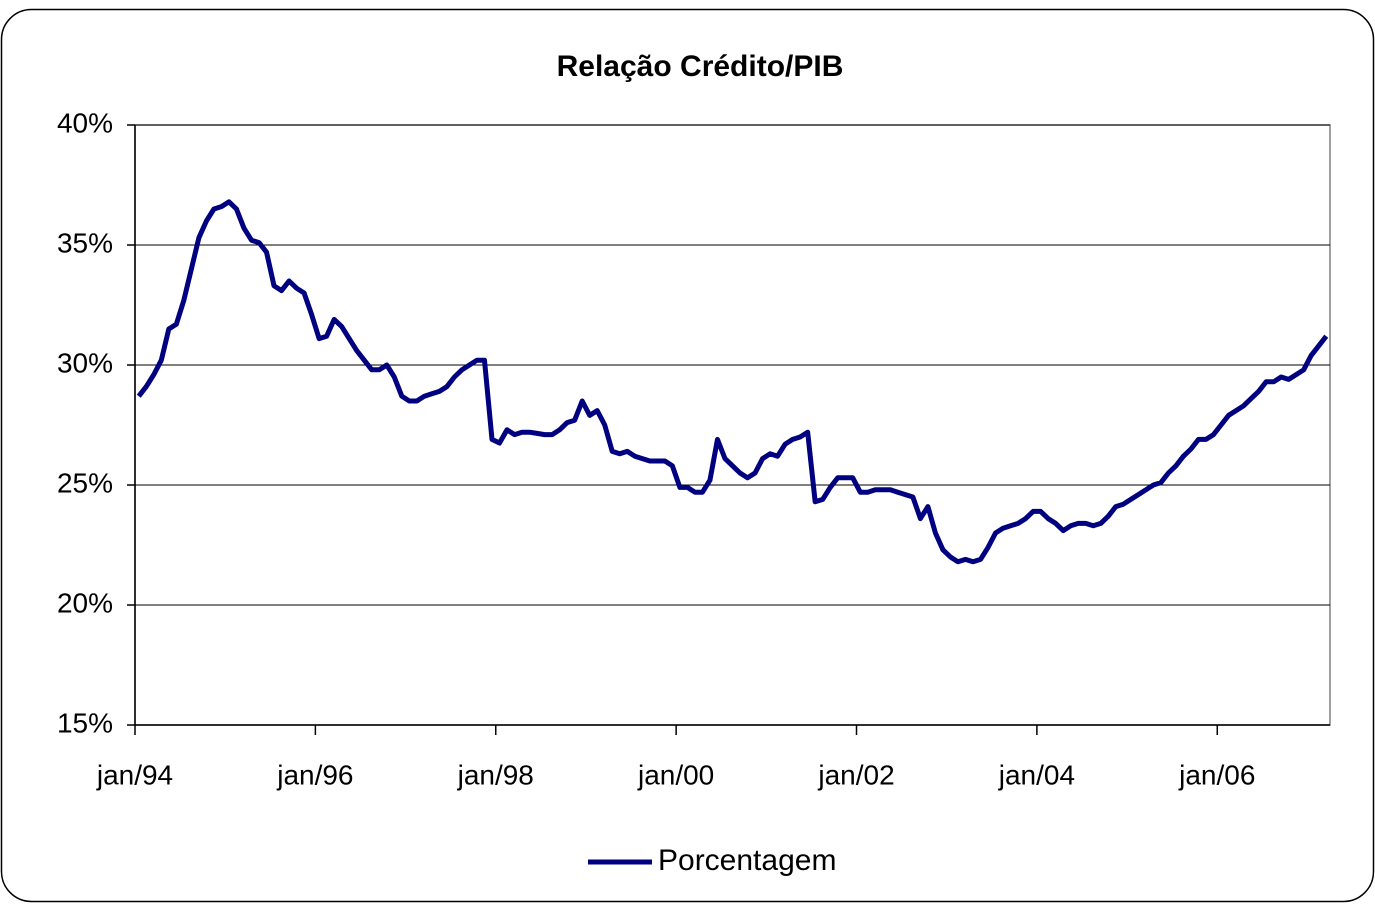 The image size is (1375, 904). I want to click on y-tick-label: 20%, so click(85, 602).